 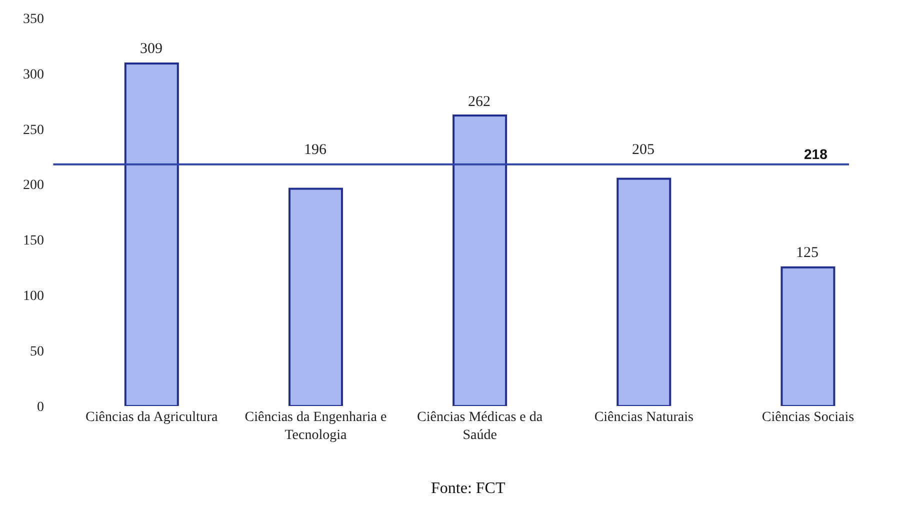 What do you see at coordinates (808, 417) in the screenshot?
I see `x-tick-label: Ciências Sociais` at bounding box center [808, 417].